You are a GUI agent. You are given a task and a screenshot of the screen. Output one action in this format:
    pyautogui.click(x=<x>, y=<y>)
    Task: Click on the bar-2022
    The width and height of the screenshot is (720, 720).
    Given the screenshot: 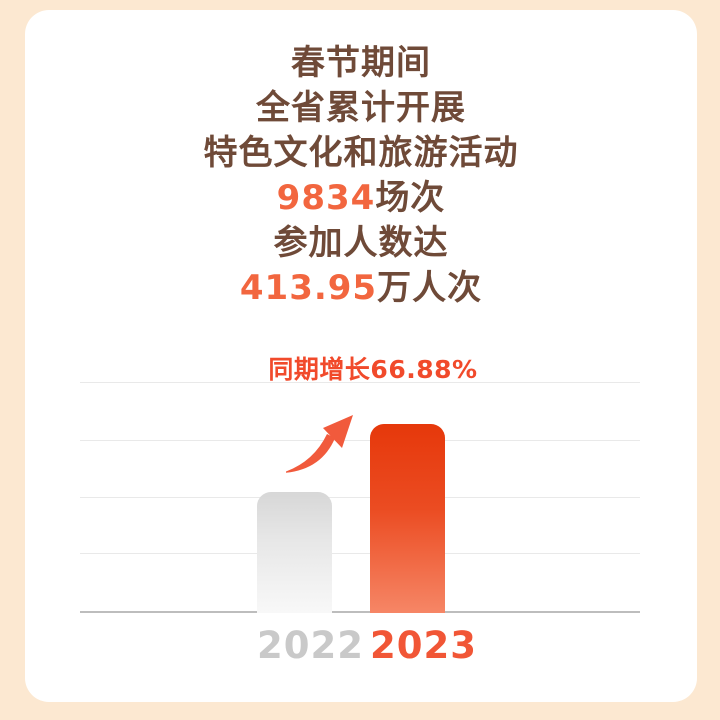 What is the action you would take?
    pyautogui.click(x=294, y=552)
    